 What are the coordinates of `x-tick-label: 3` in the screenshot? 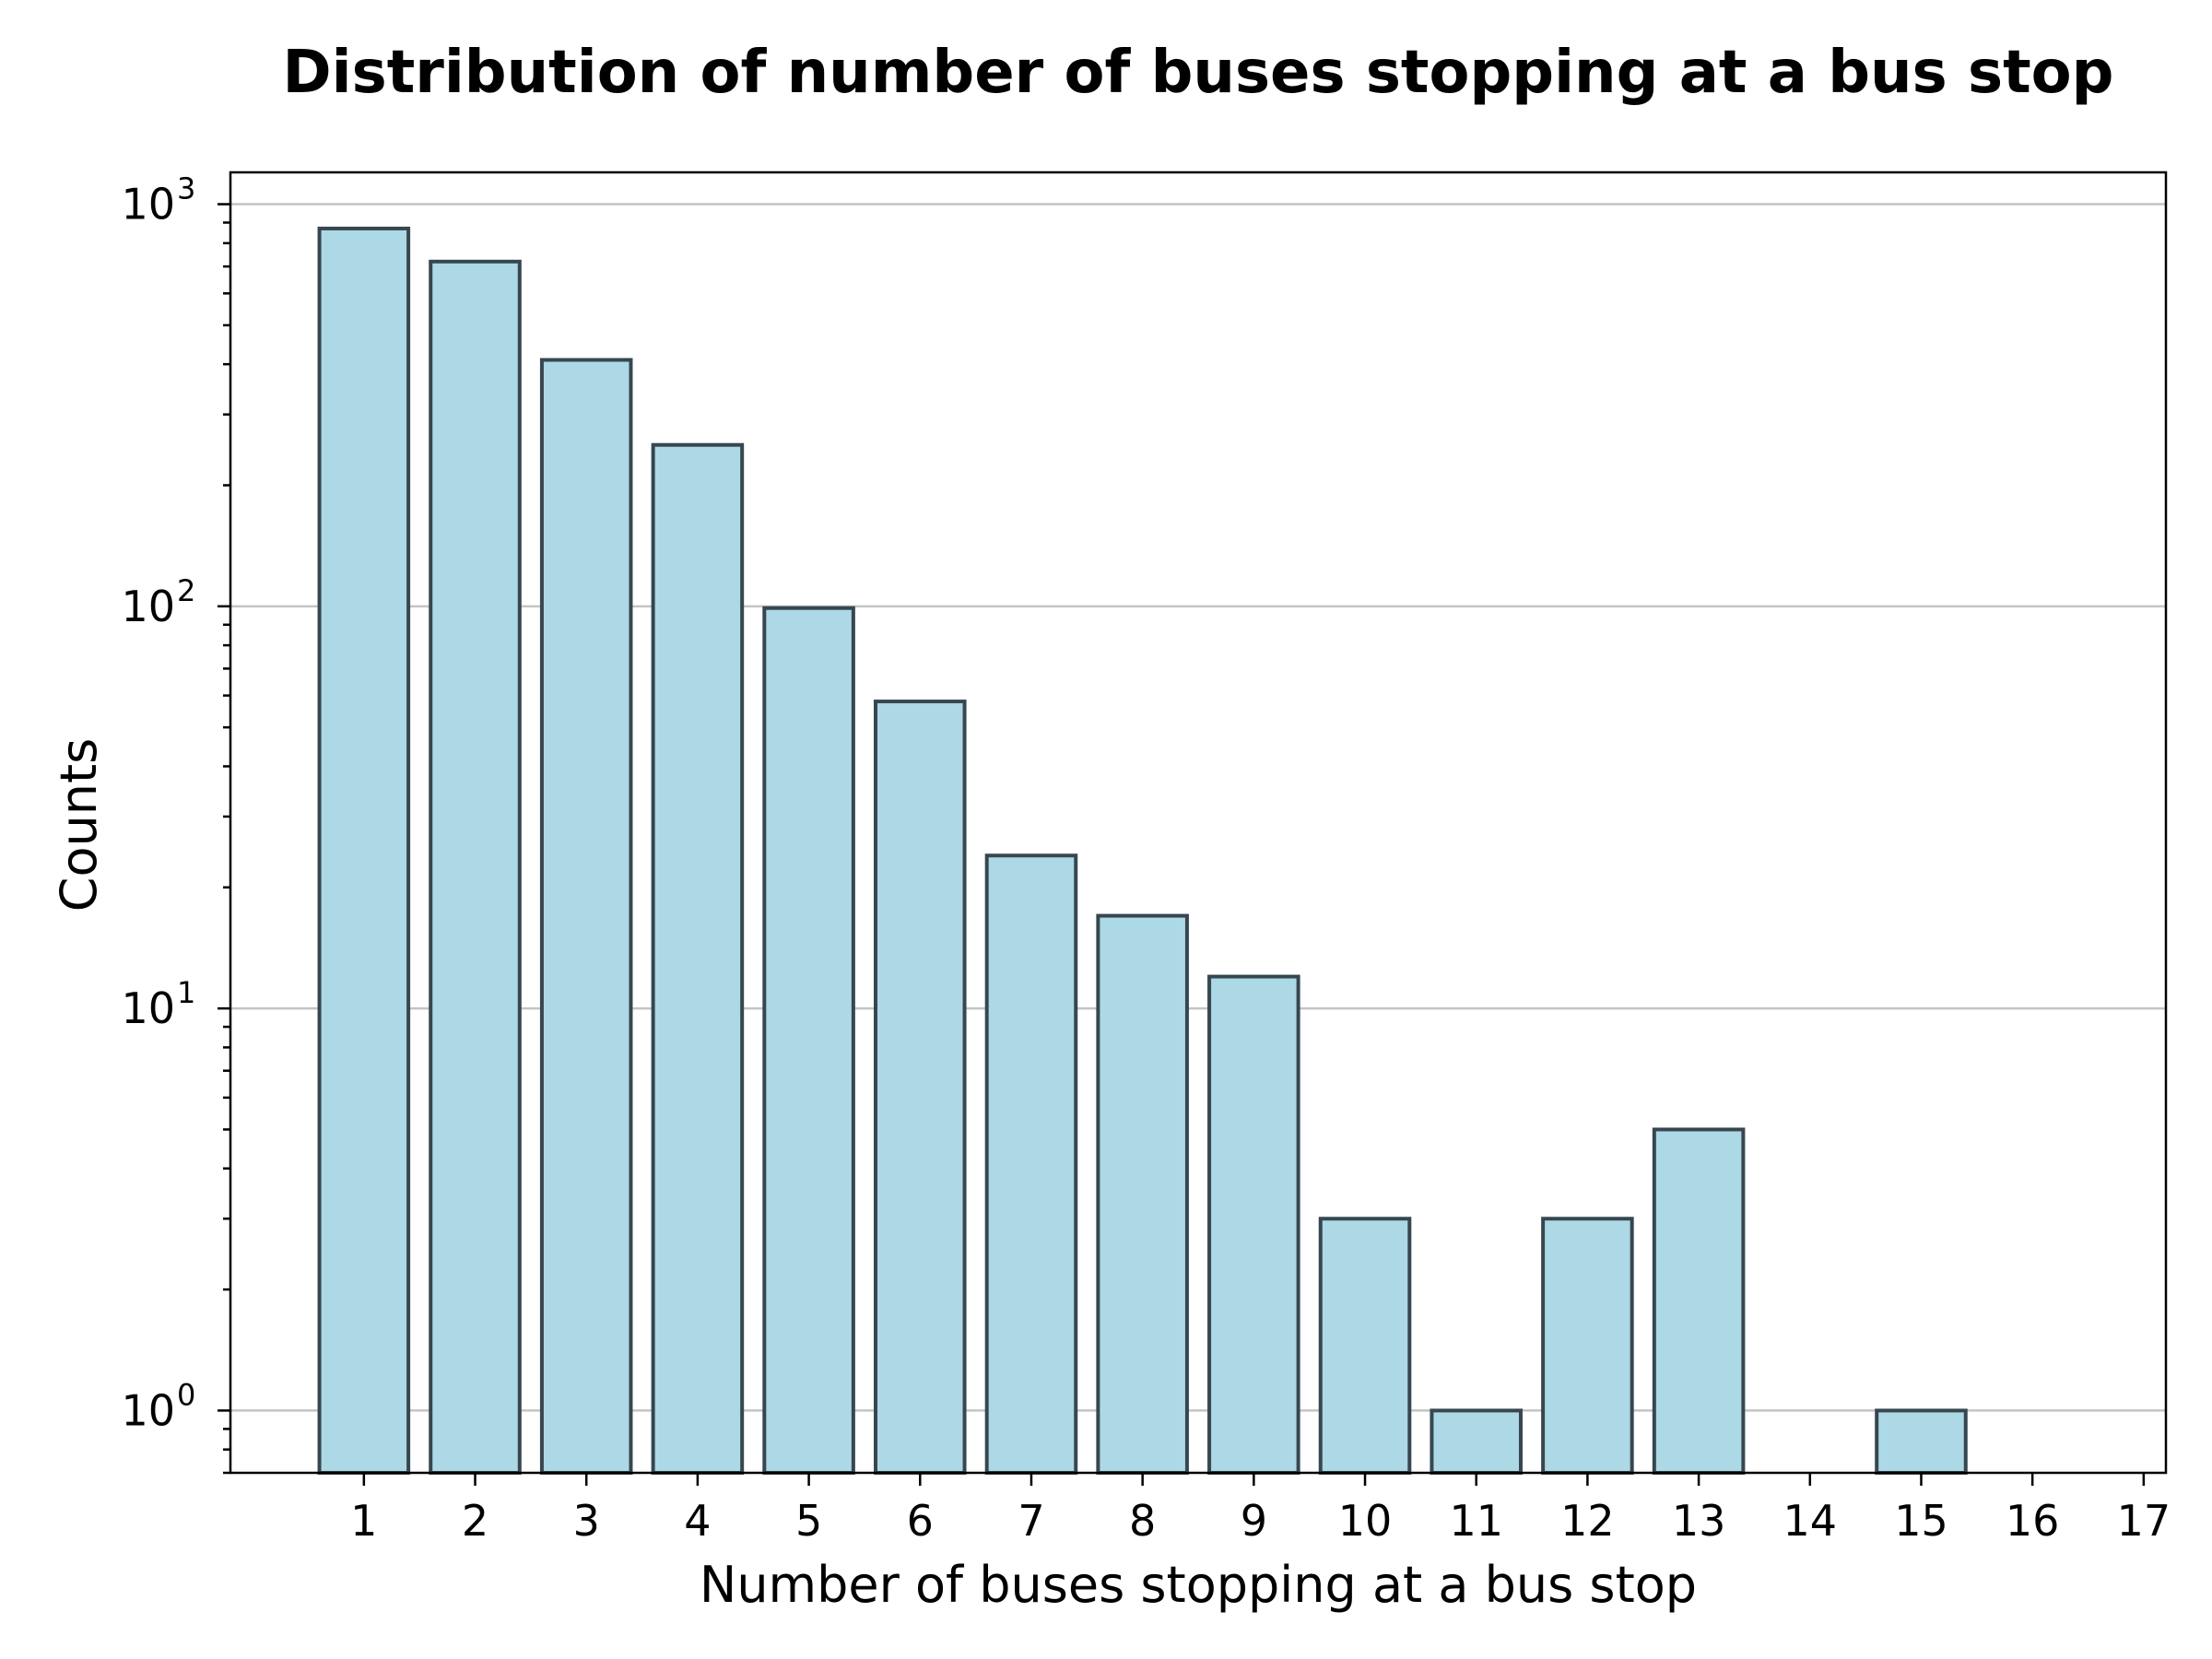 It's located at (586, 1521).